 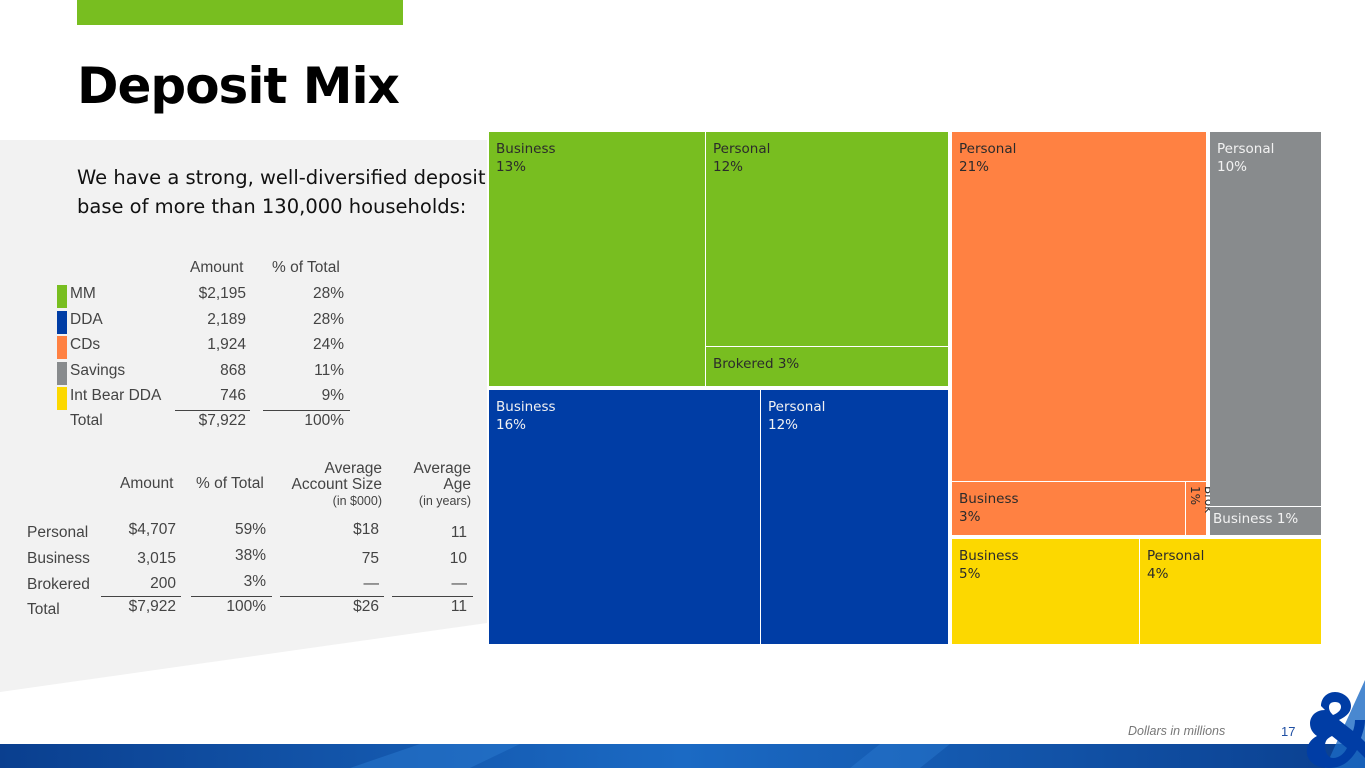 I want to click on bottom-decorative-band, so click(x=682, y=756).